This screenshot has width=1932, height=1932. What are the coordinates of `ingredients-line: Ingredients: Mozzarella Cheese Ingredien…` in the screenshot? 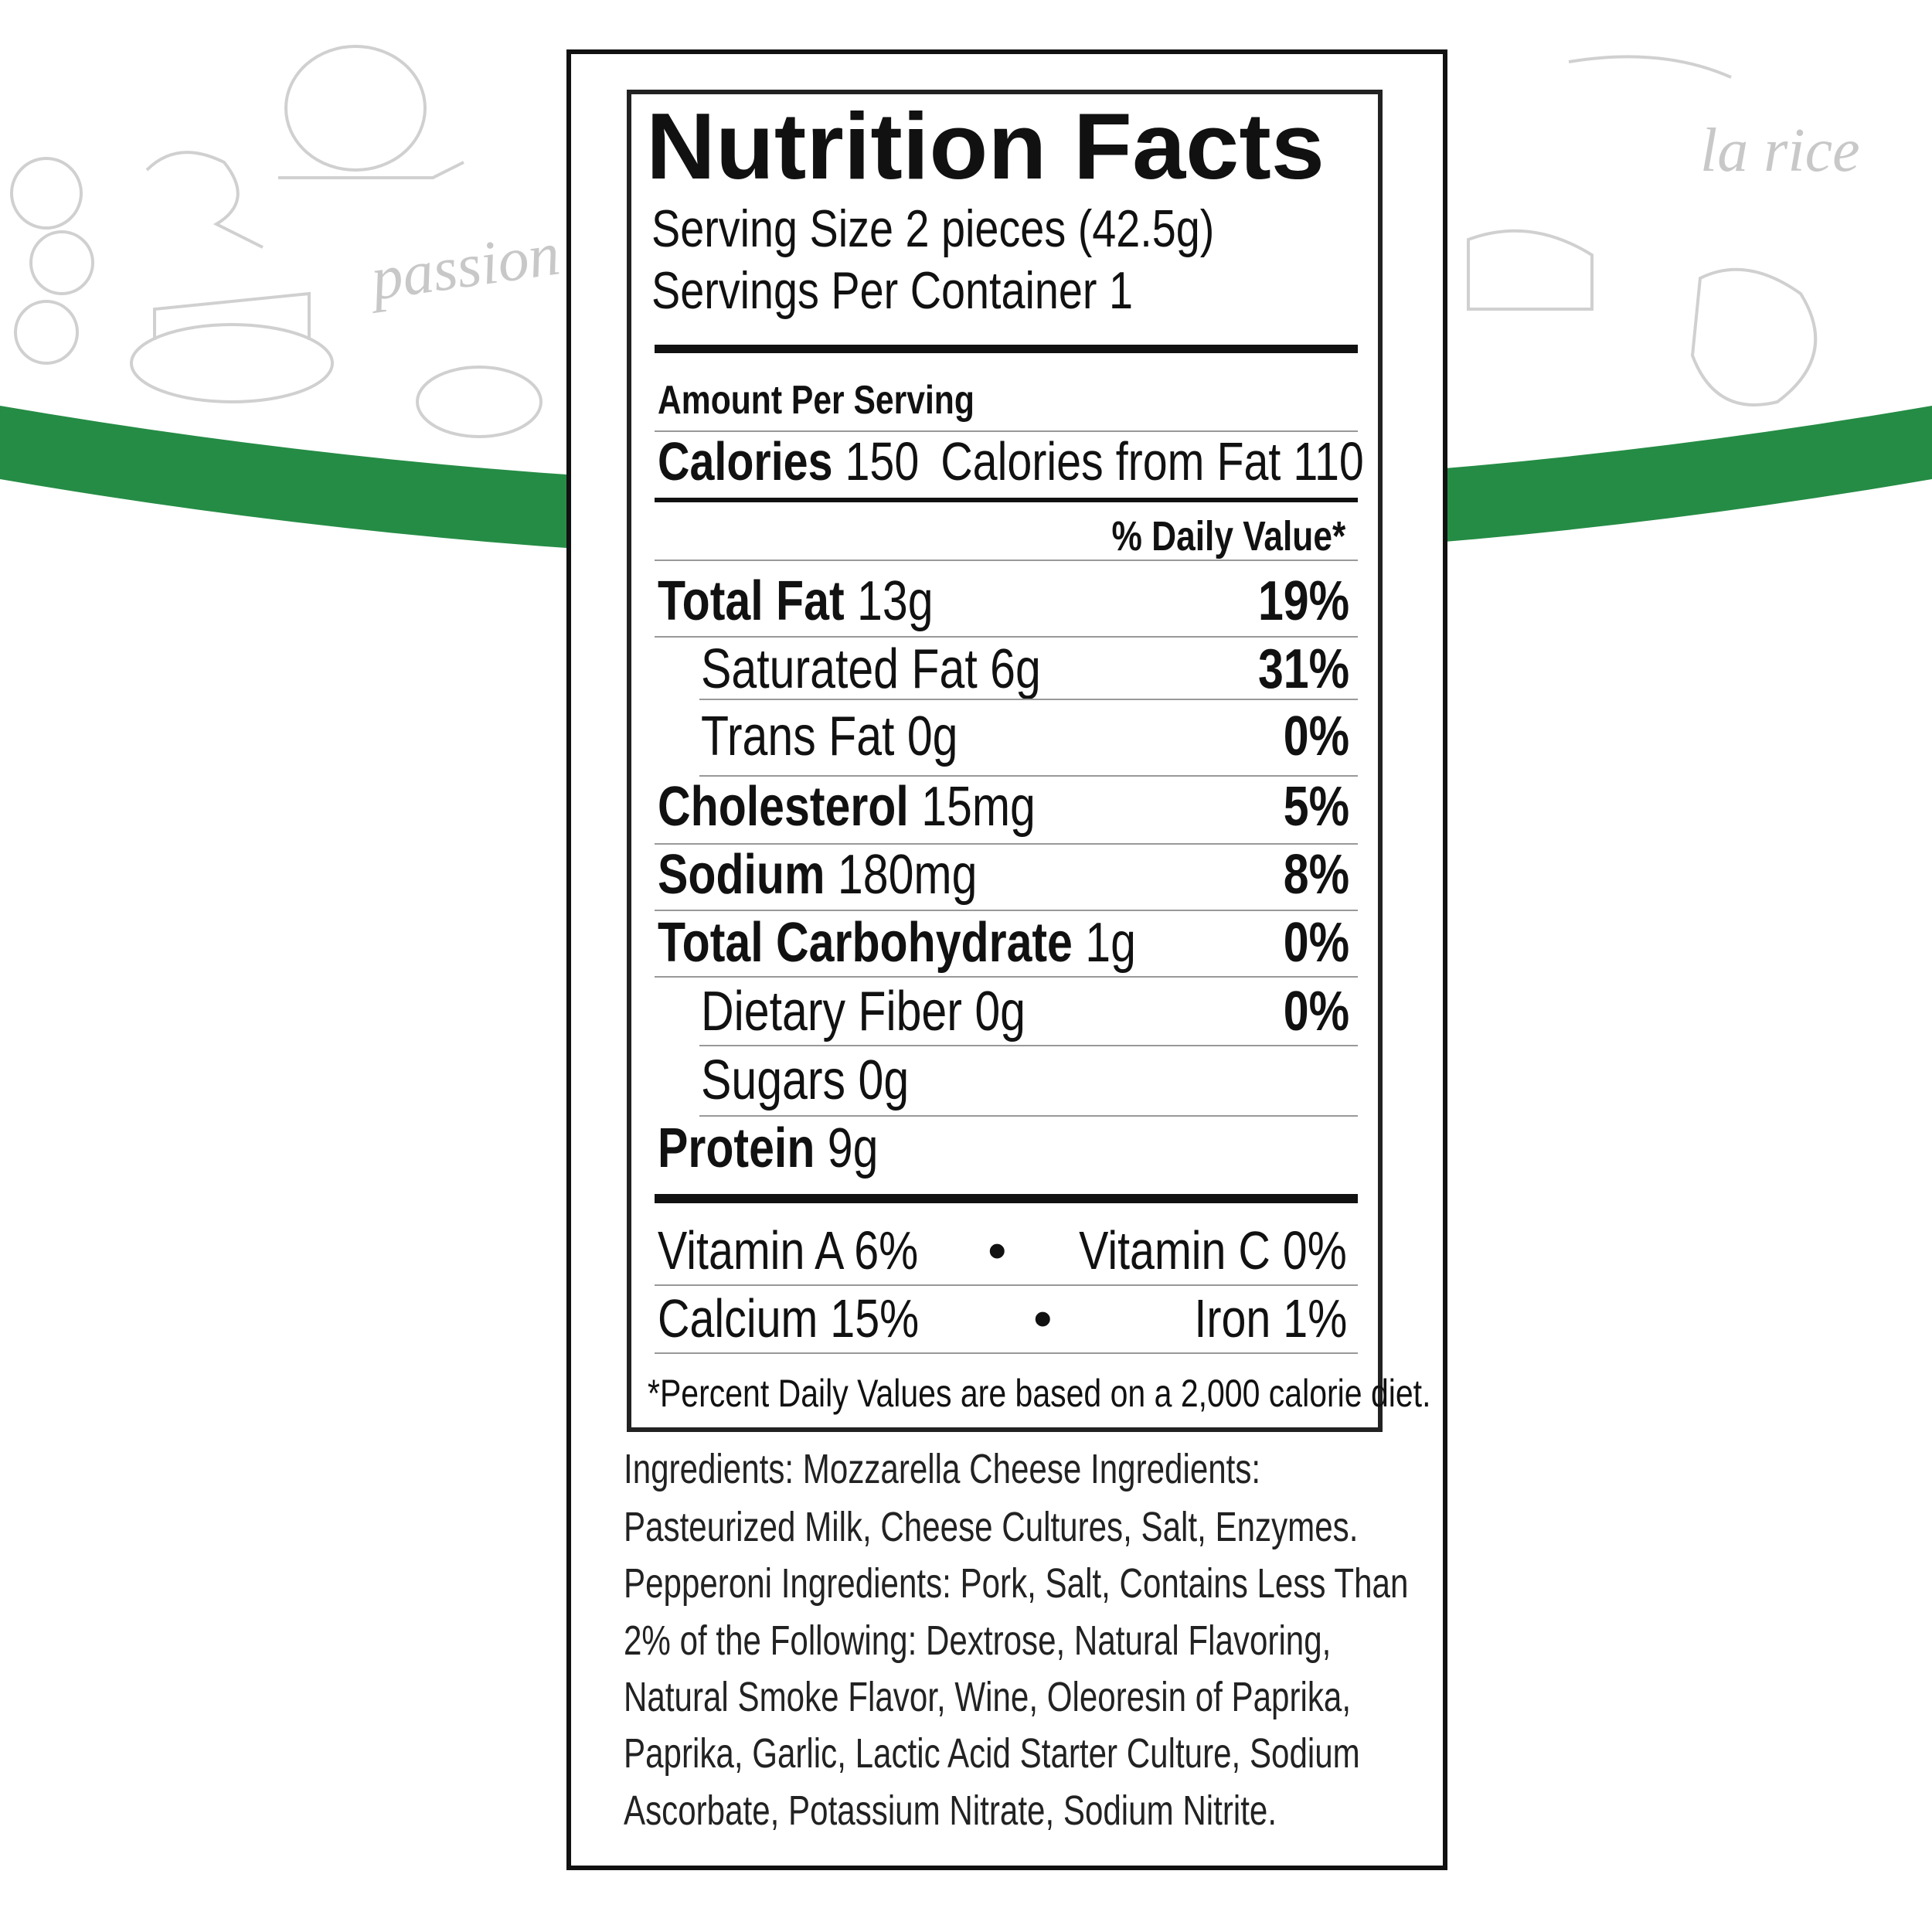 It's located at (942, 1469).